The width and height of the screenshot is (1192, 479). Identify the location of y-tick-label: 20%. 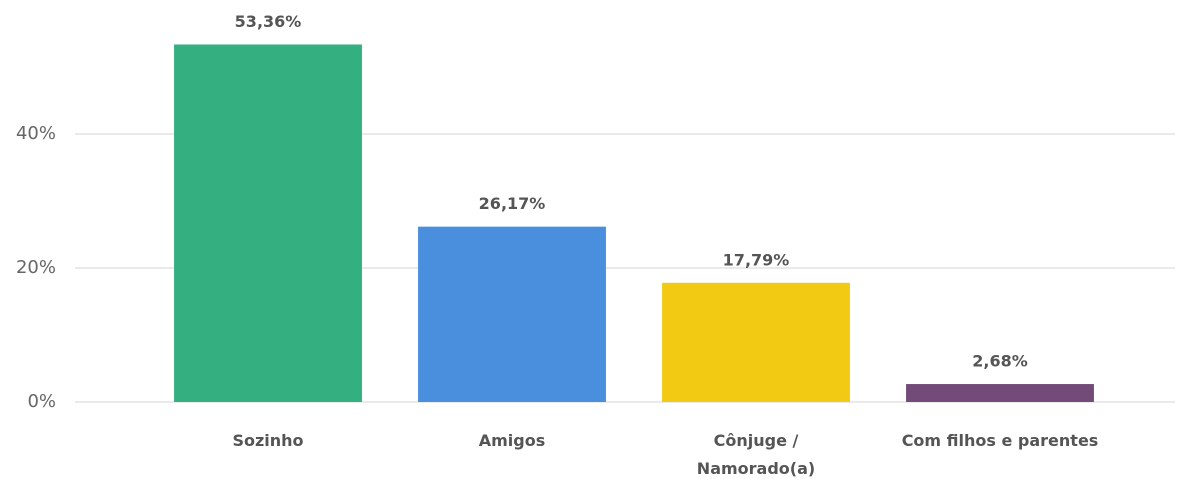
(36, 267).